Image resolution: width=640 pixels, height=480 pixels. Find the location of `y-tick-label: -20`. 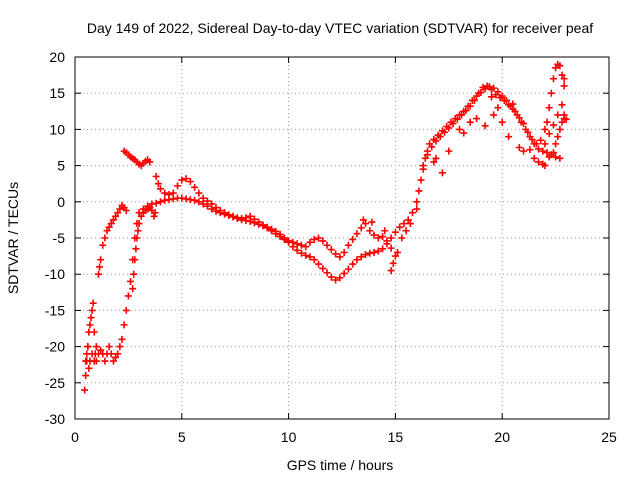

y-tick-label: -20 is located at coordinates (55, 347).